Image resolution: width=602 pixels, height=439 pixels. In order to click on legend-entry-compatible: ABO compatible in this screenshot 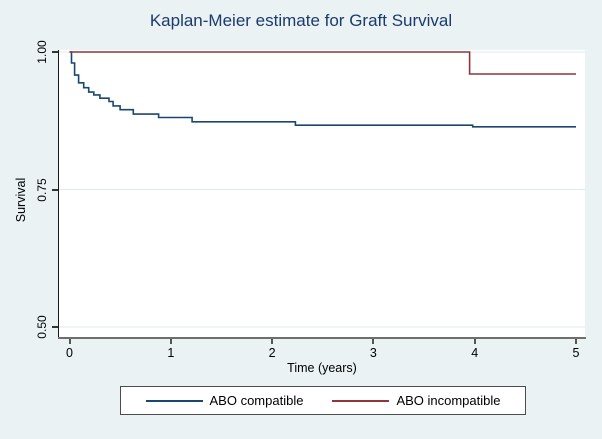, I will do `click(224, 400)`.